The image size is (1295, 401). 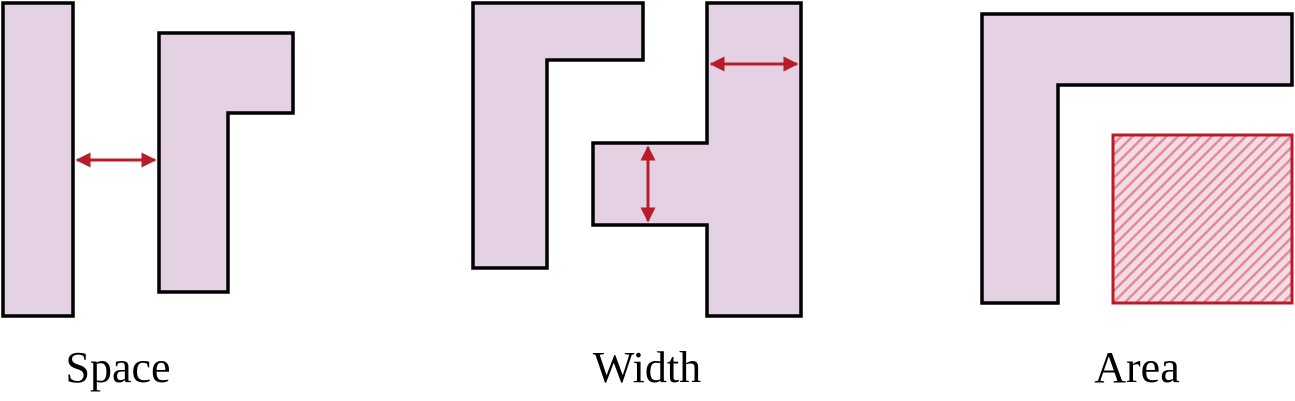 I want to click on width-right-t-shape, so click(x=697, y=159).